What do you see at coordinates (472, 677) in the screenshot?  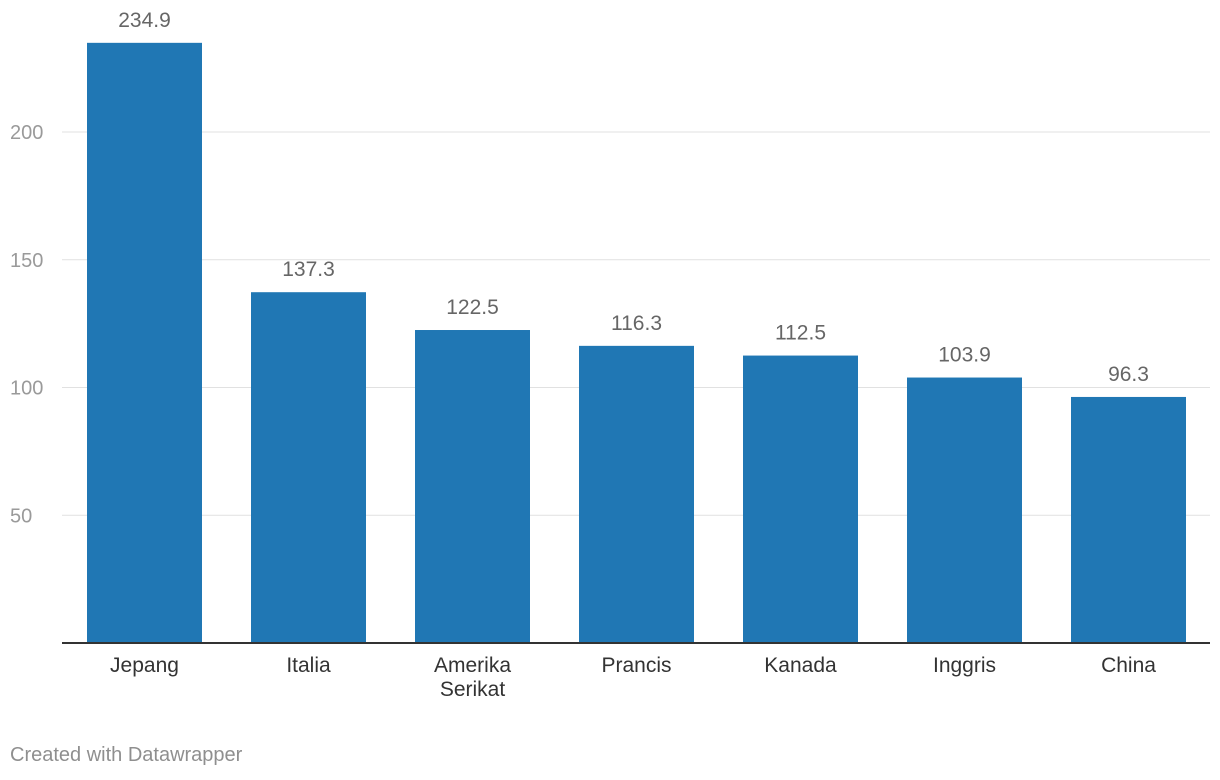 I see `category-label: Amerika Serikat` at bounding box center [472, 677].